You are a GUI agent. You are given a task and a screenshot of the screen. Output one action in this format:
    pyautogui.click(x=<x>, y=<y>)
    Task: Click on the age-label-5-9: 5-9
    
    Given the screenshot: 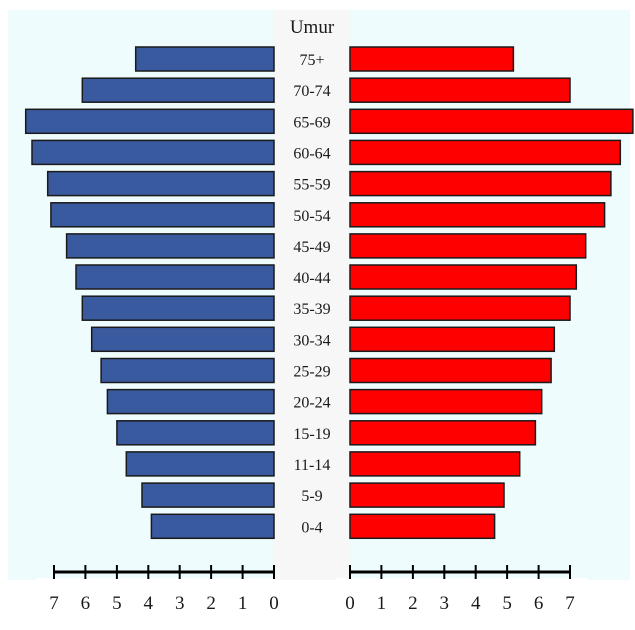 What is the action you would take?
    pyautogui.click(x=311, y=496)
    